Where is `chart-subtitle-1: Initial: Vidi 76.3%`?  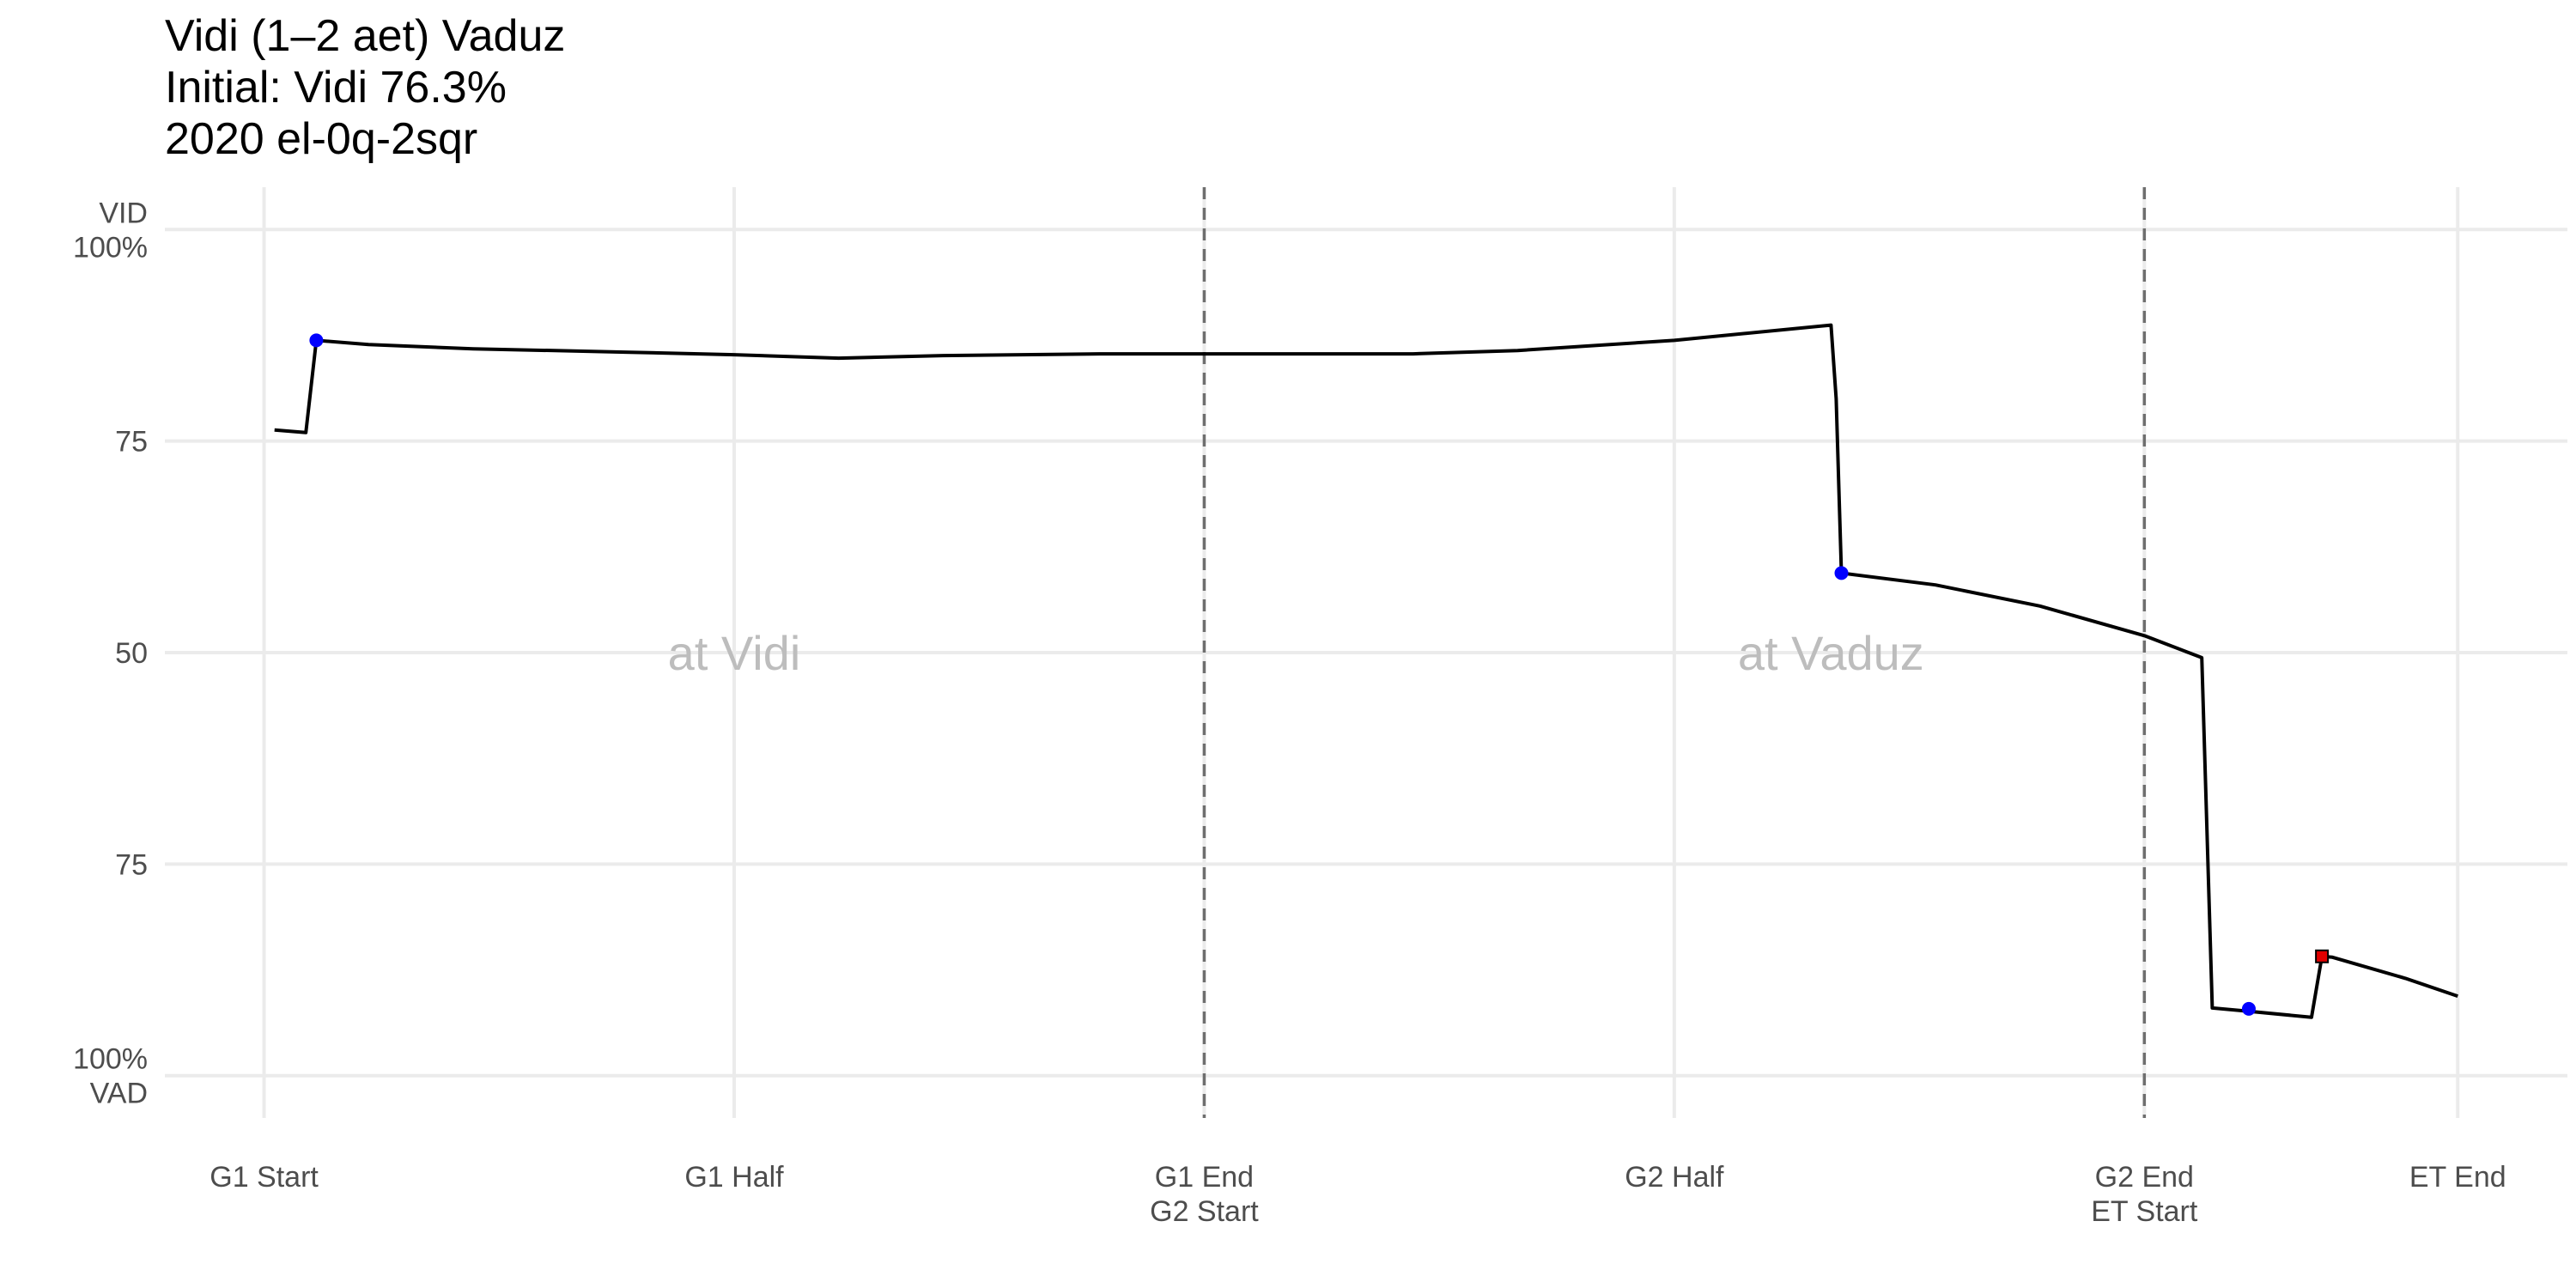 chart-subtitle-1: Initial: Vidi 76.3% is located at coordinates (336, 87).